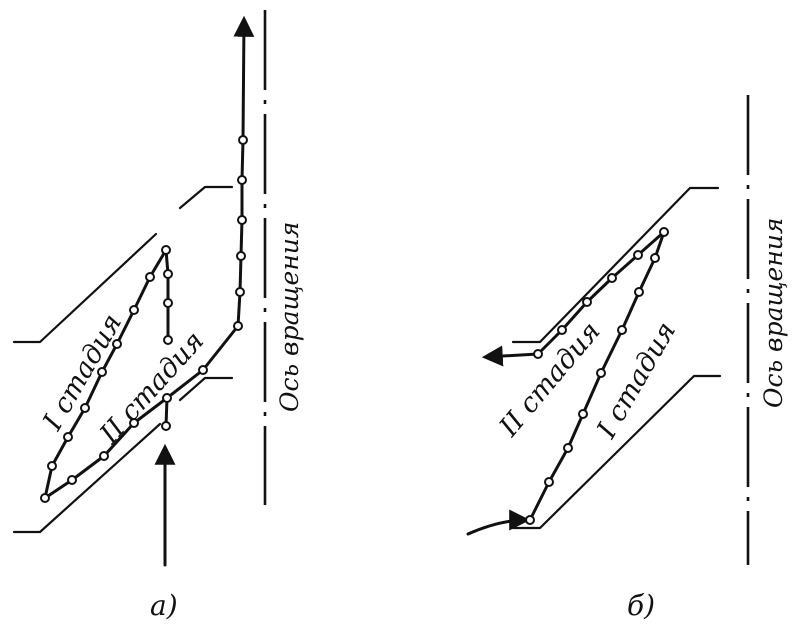 The width and height of the screenshot is (799, 627). I want to click on channel-walls-b, so click(616, 358).